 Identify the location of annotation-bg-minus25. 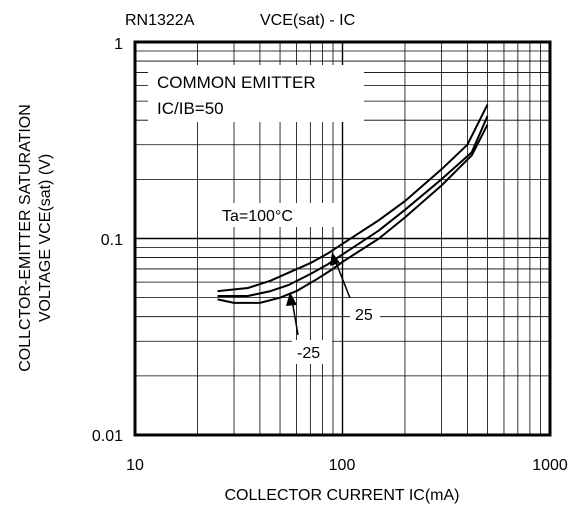
(312, 352).